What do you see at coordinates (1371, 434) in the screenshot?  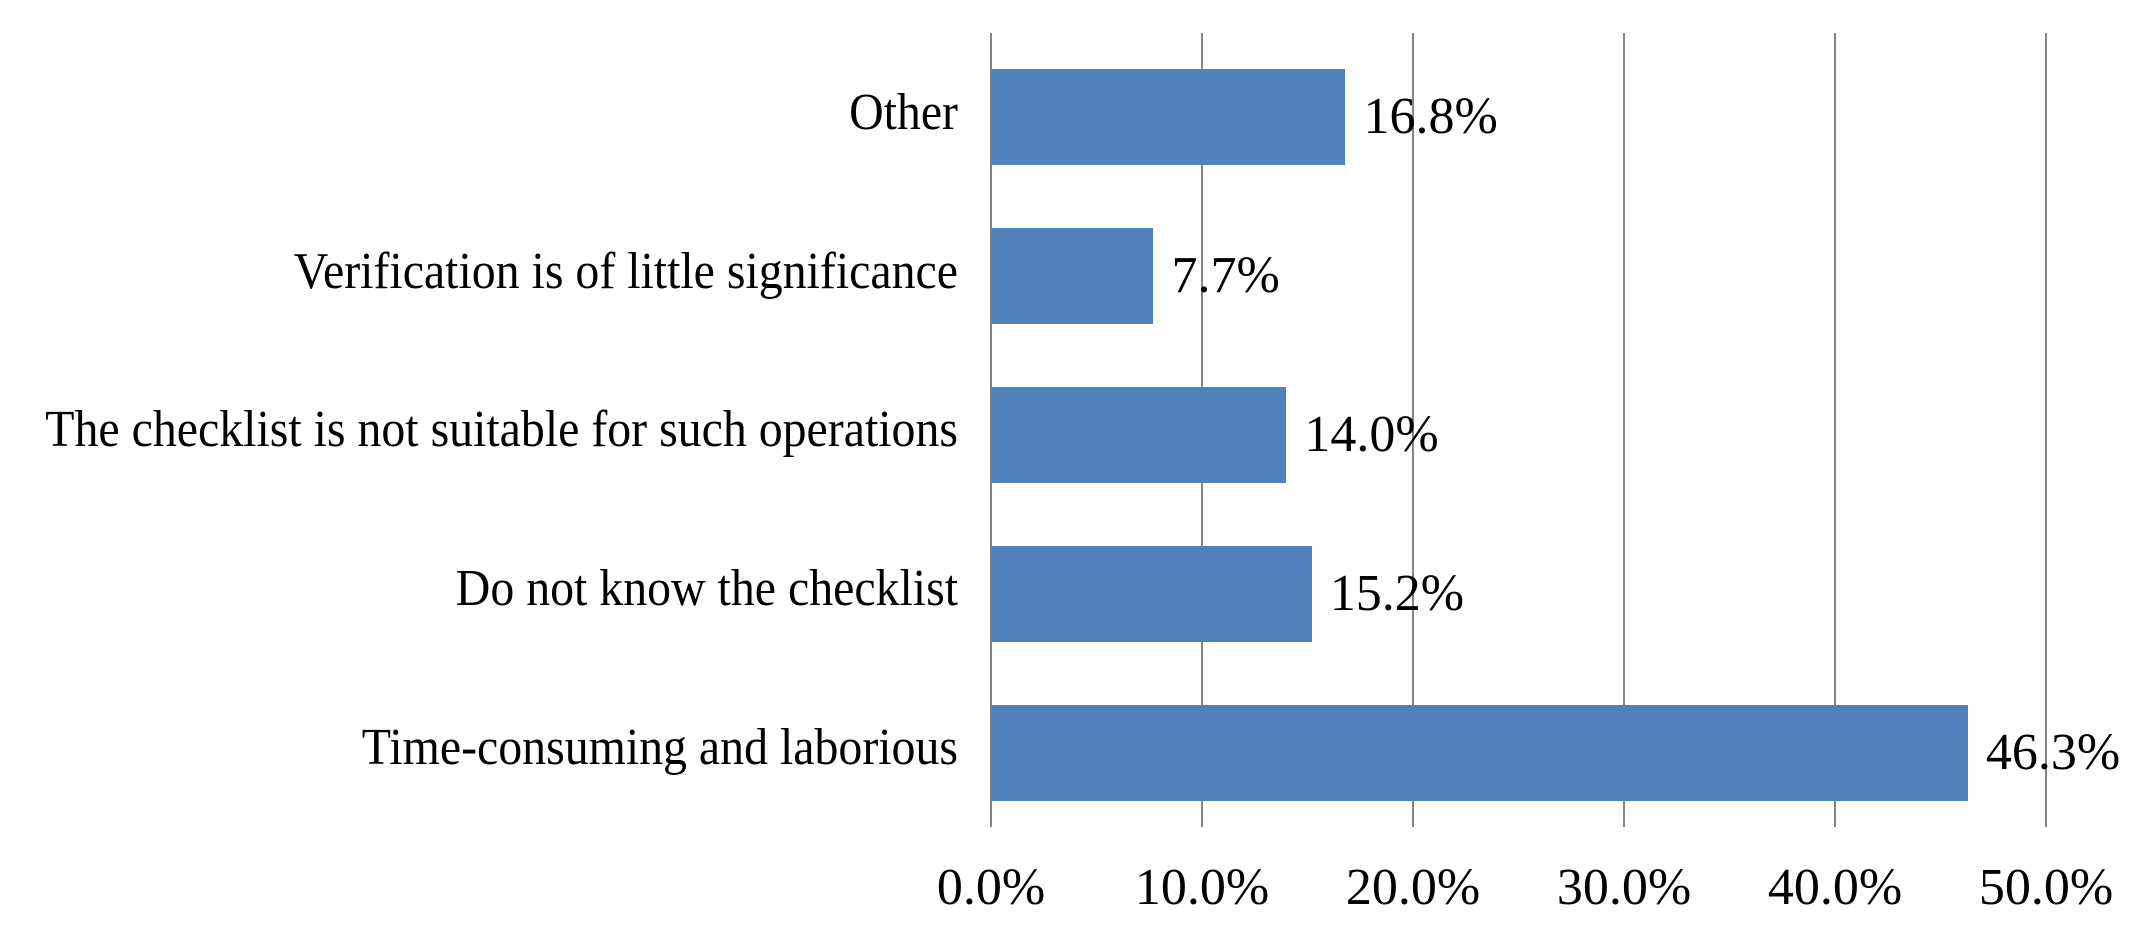 I see `value-label-3: 14.0%` at bounding box center [1371, 434].